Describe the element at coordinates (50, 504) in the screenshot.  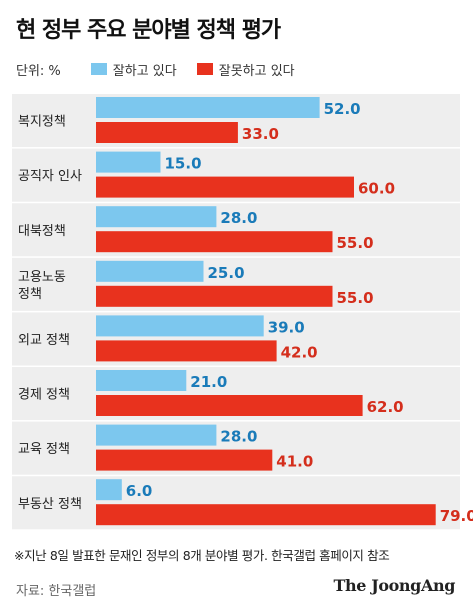
I see `category-label: 부동산 정책` at that location.